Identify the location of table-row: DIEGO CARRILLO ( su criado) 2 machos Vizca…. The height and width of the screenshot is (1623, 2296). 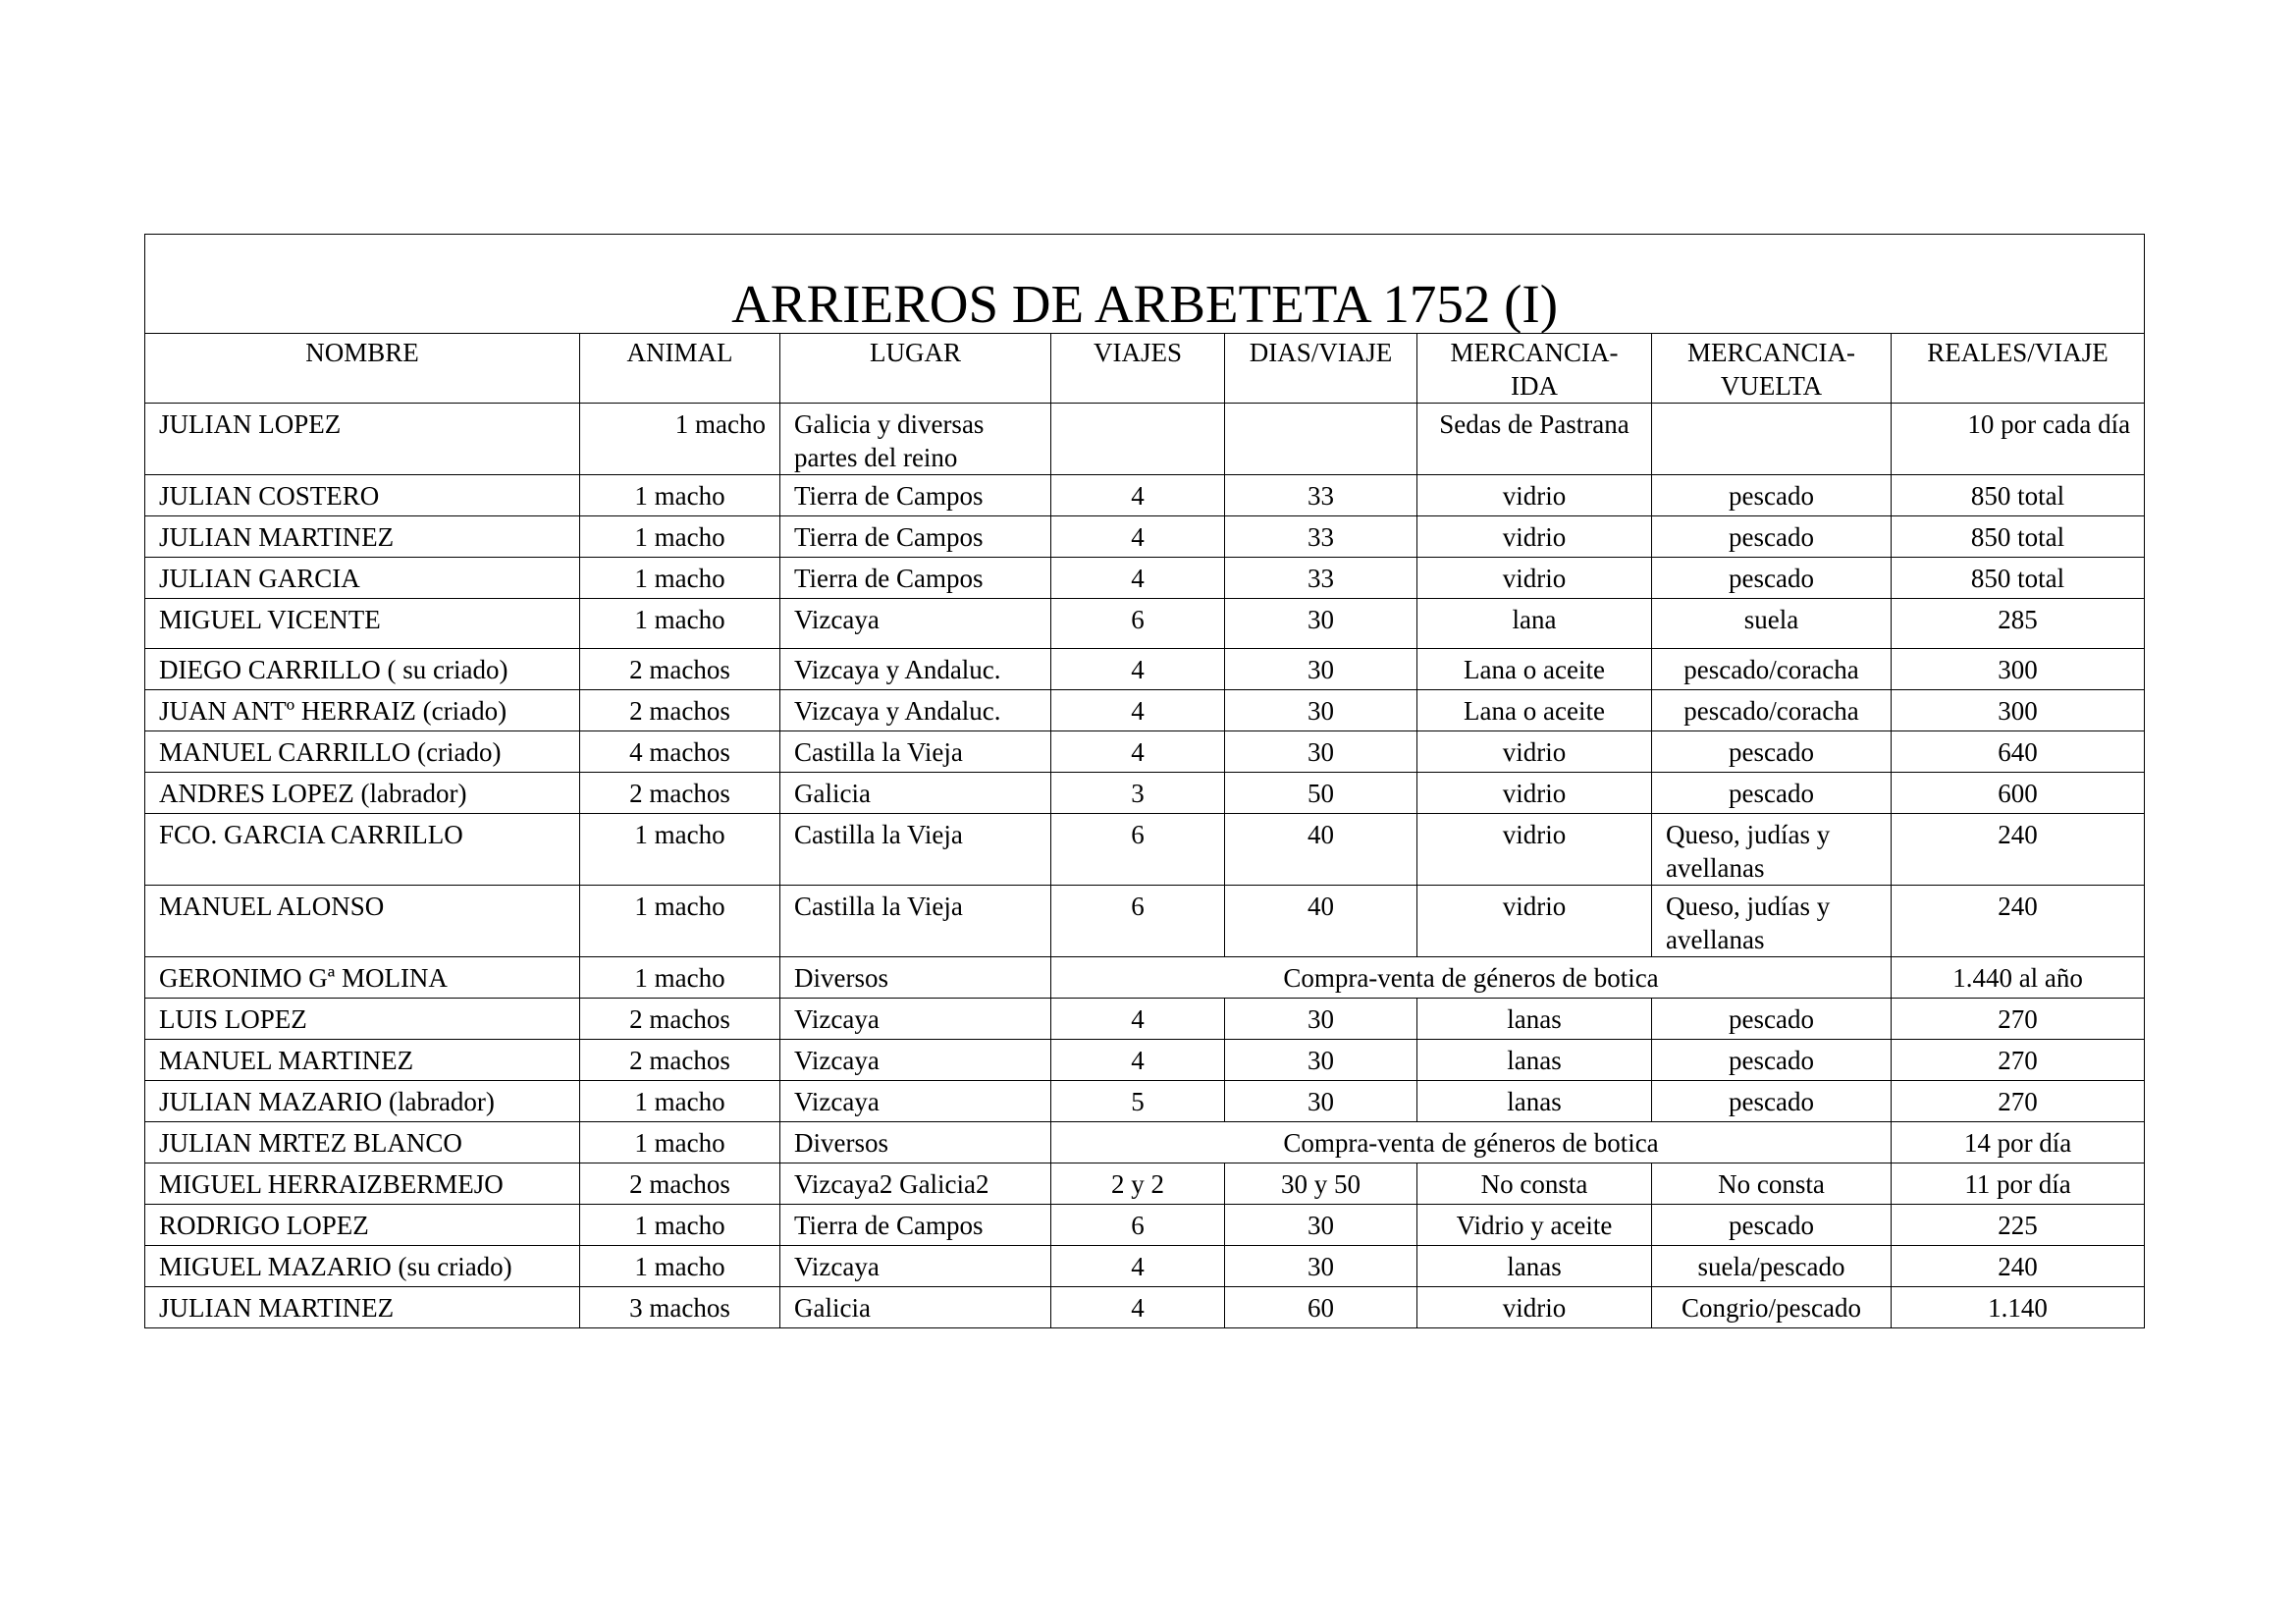
(1145, 669).